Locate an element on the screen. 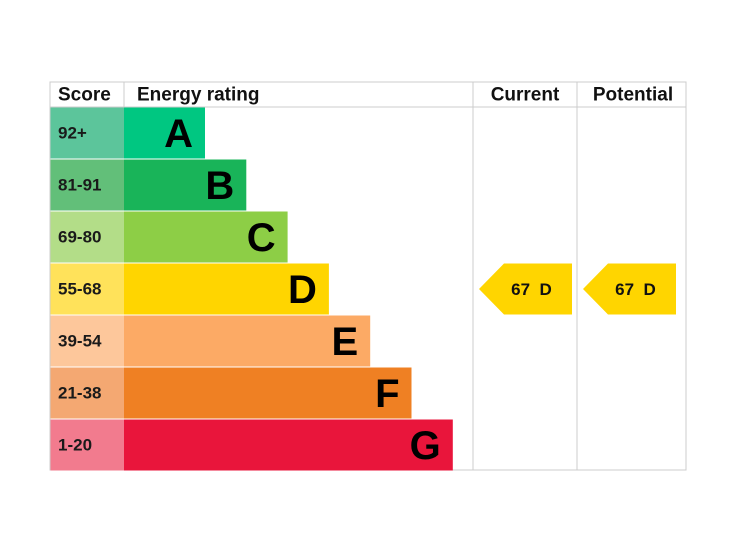 The height and width of the screenshot is (555, 733). potential-score: 67 is located at coordinates (624, 289).